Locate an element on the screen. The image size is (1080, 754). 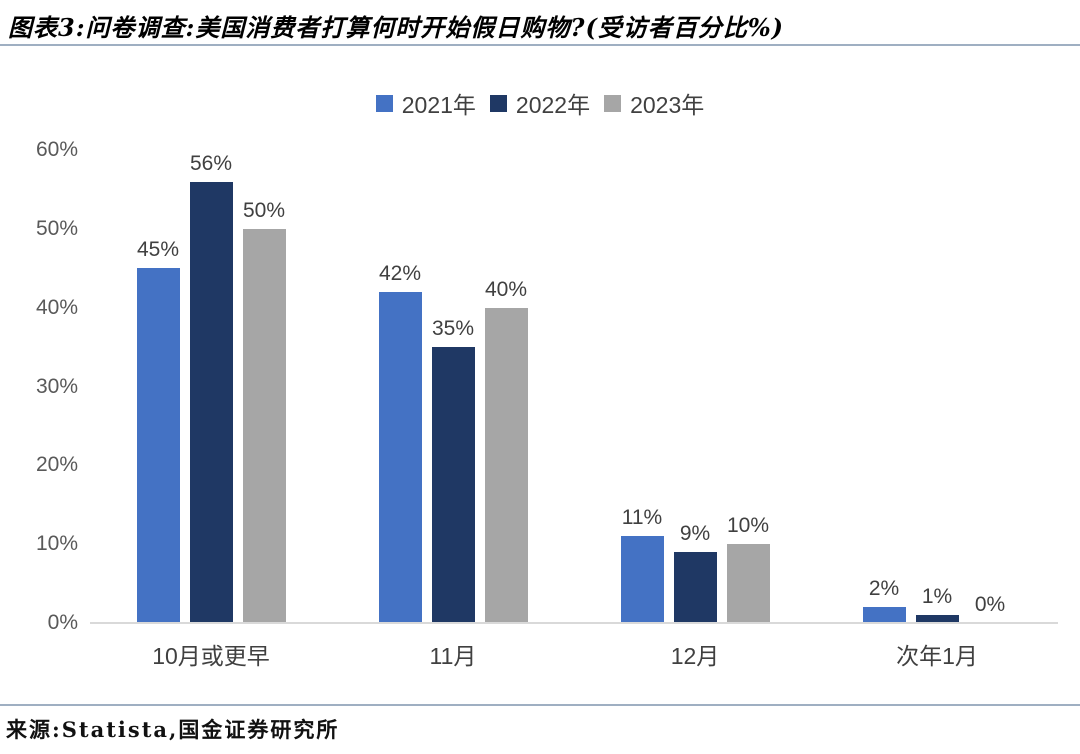
bar-column: 56% is located at coordinates (211, 387).